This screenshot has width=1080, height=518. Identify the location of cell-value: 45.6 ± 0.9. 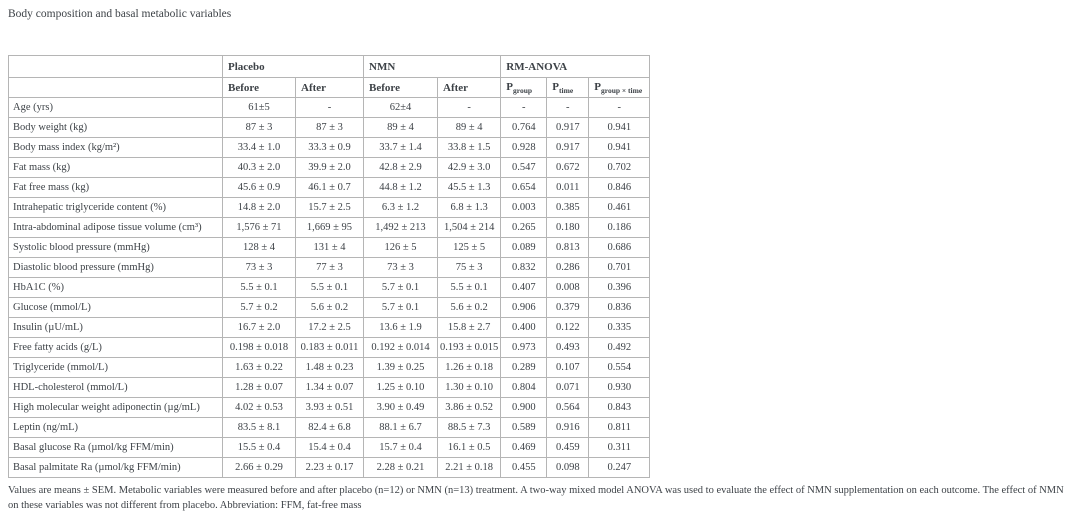
(259, 187).